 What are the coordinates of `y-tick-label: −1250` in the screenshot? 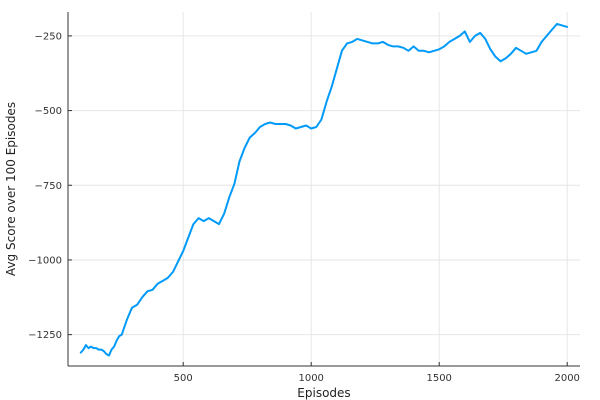 It's located at (45, 335).